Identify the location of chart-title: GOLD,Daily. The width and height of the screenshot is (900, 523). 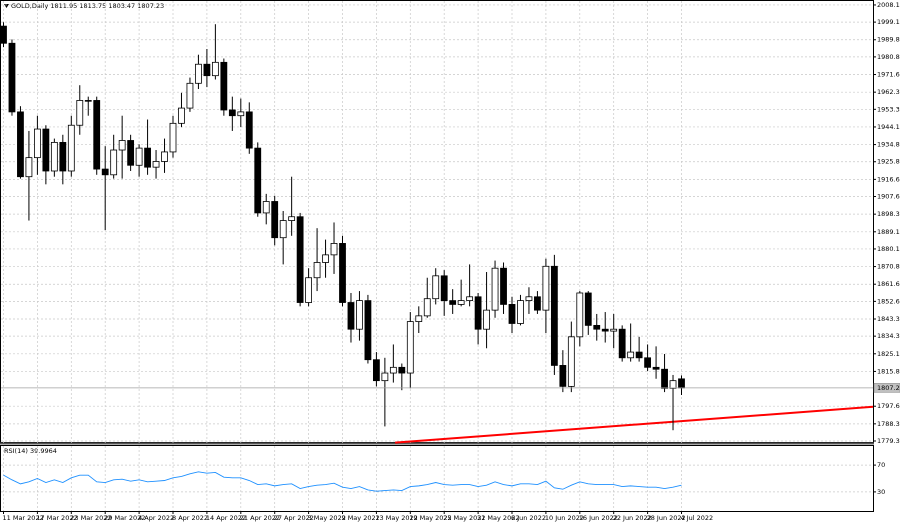
(29, 6).